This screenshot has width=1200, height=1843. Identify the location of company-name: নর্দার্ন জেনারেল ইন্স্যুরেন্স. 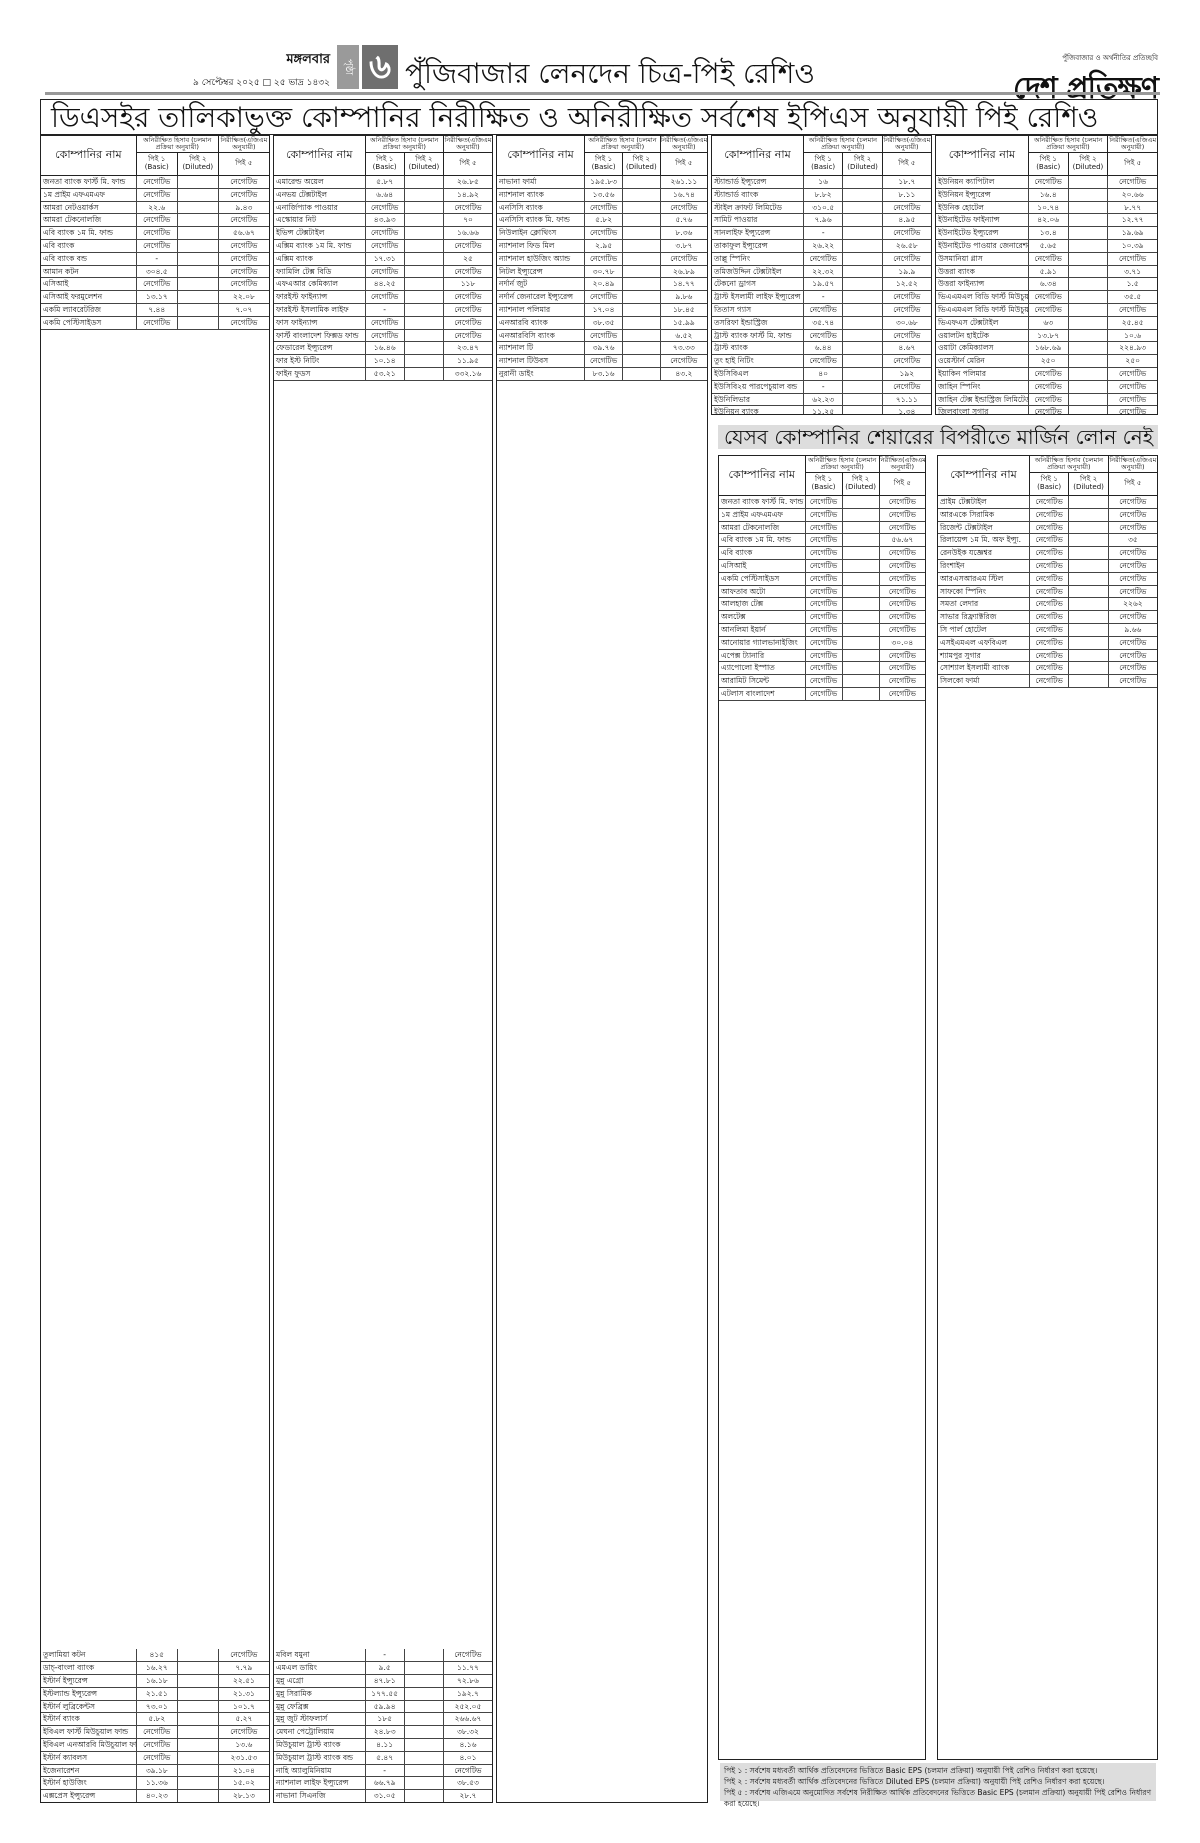
(541, 297).